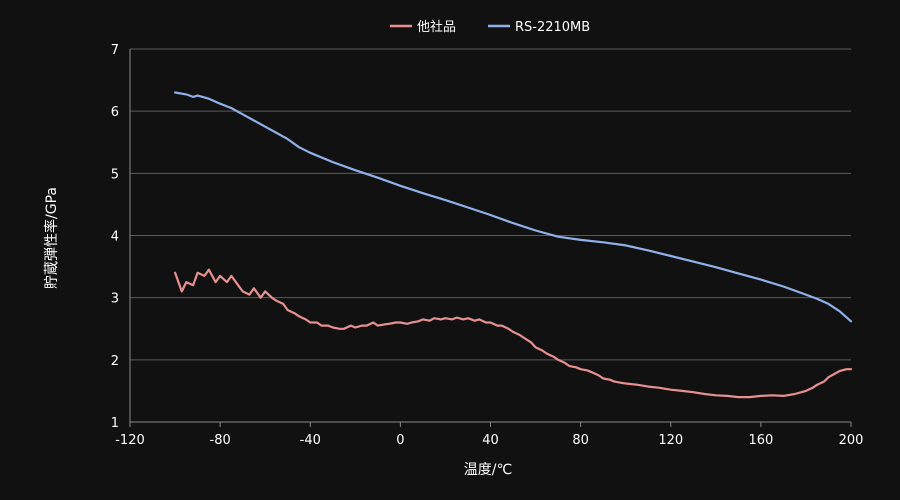 The image size is (900, 500). Describe the element at coordinates (310, 440) in the screenshot. I see `x-tick-label: -40` at that location.